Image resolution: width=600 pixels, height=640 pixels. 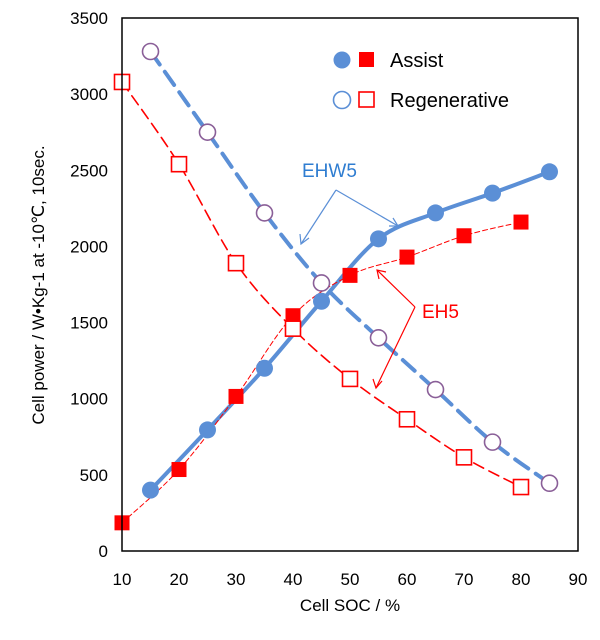 I want to click on x-tick-label: 70, so click(x=464, y=579).